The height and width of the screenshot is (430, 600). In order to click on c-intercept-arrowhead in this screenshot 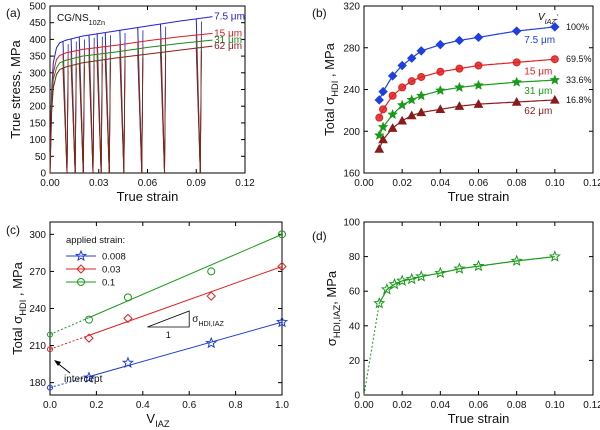, I will do `click(57, 363)`.